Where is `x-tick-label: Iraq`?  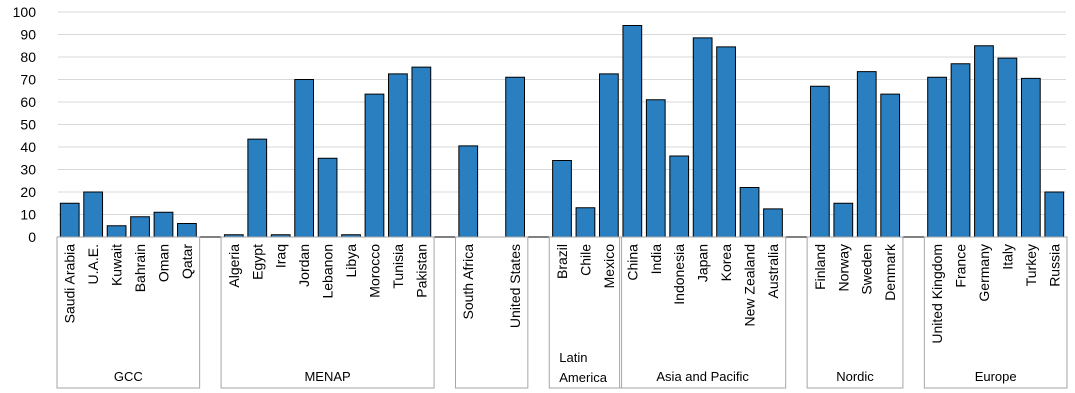
x-tick-label: Iraq is located at coordinates (281, 256).